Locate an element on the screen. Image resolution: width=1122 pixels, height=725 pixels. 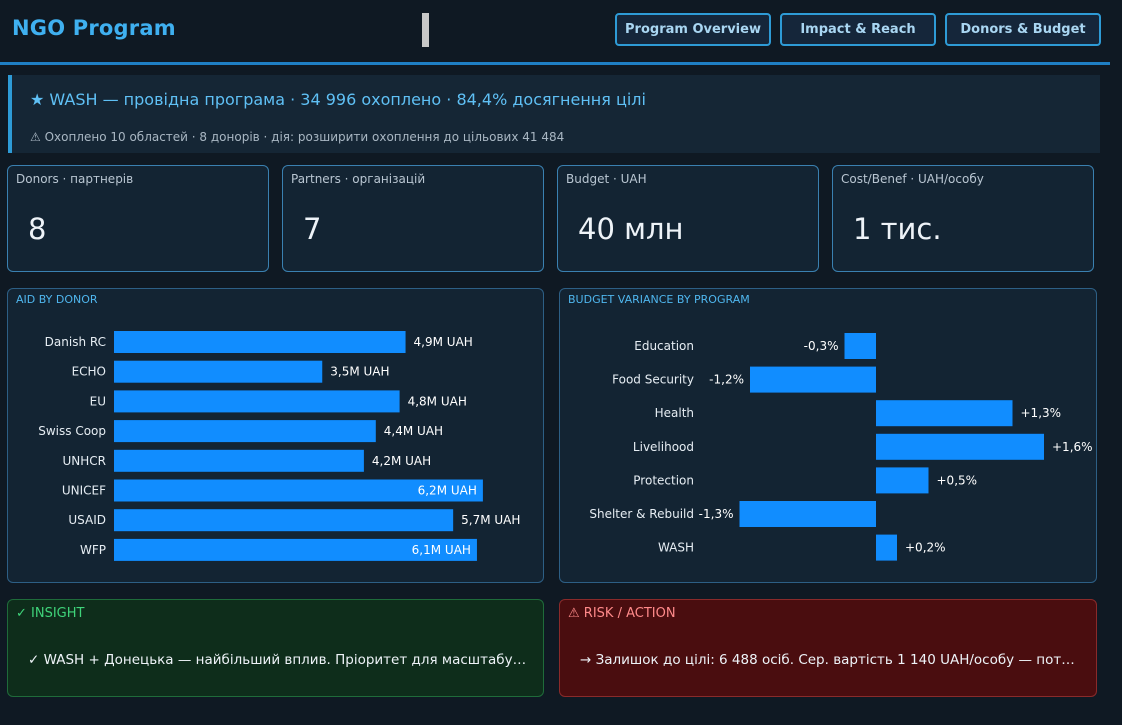
kpi-value: 1 тис. is located at coordinates (897, 229).